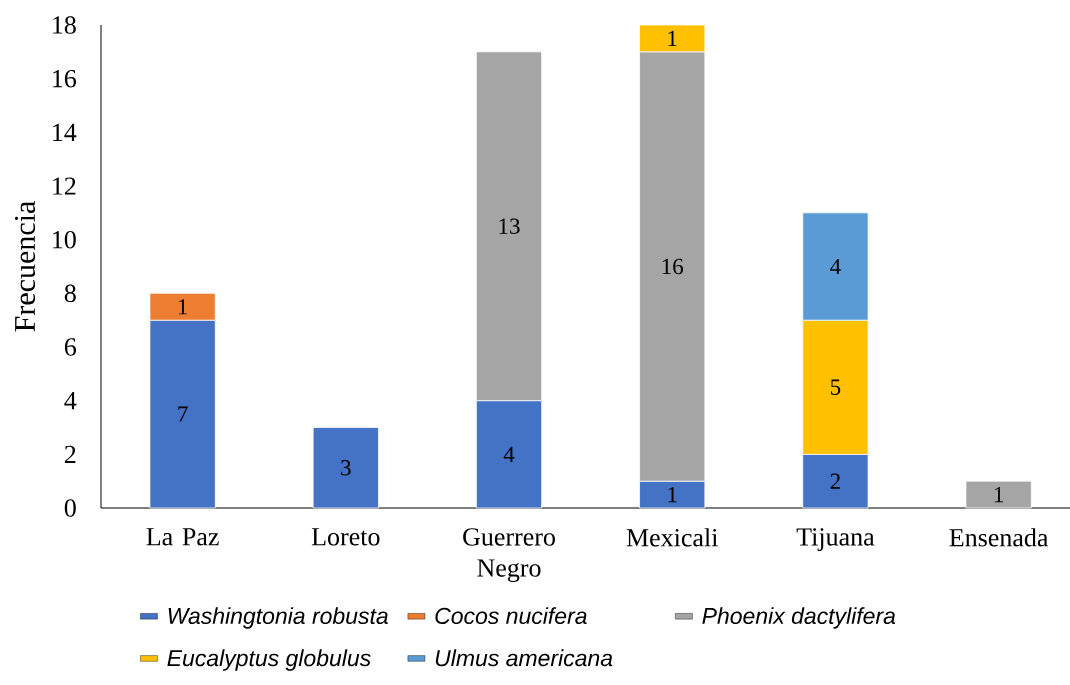 This screenshot has height=685, width=1070. What do you see at coordinates (64, 186) in the screenshot?
I see `y-tick-label: 12` at bounding box center [64, 186].